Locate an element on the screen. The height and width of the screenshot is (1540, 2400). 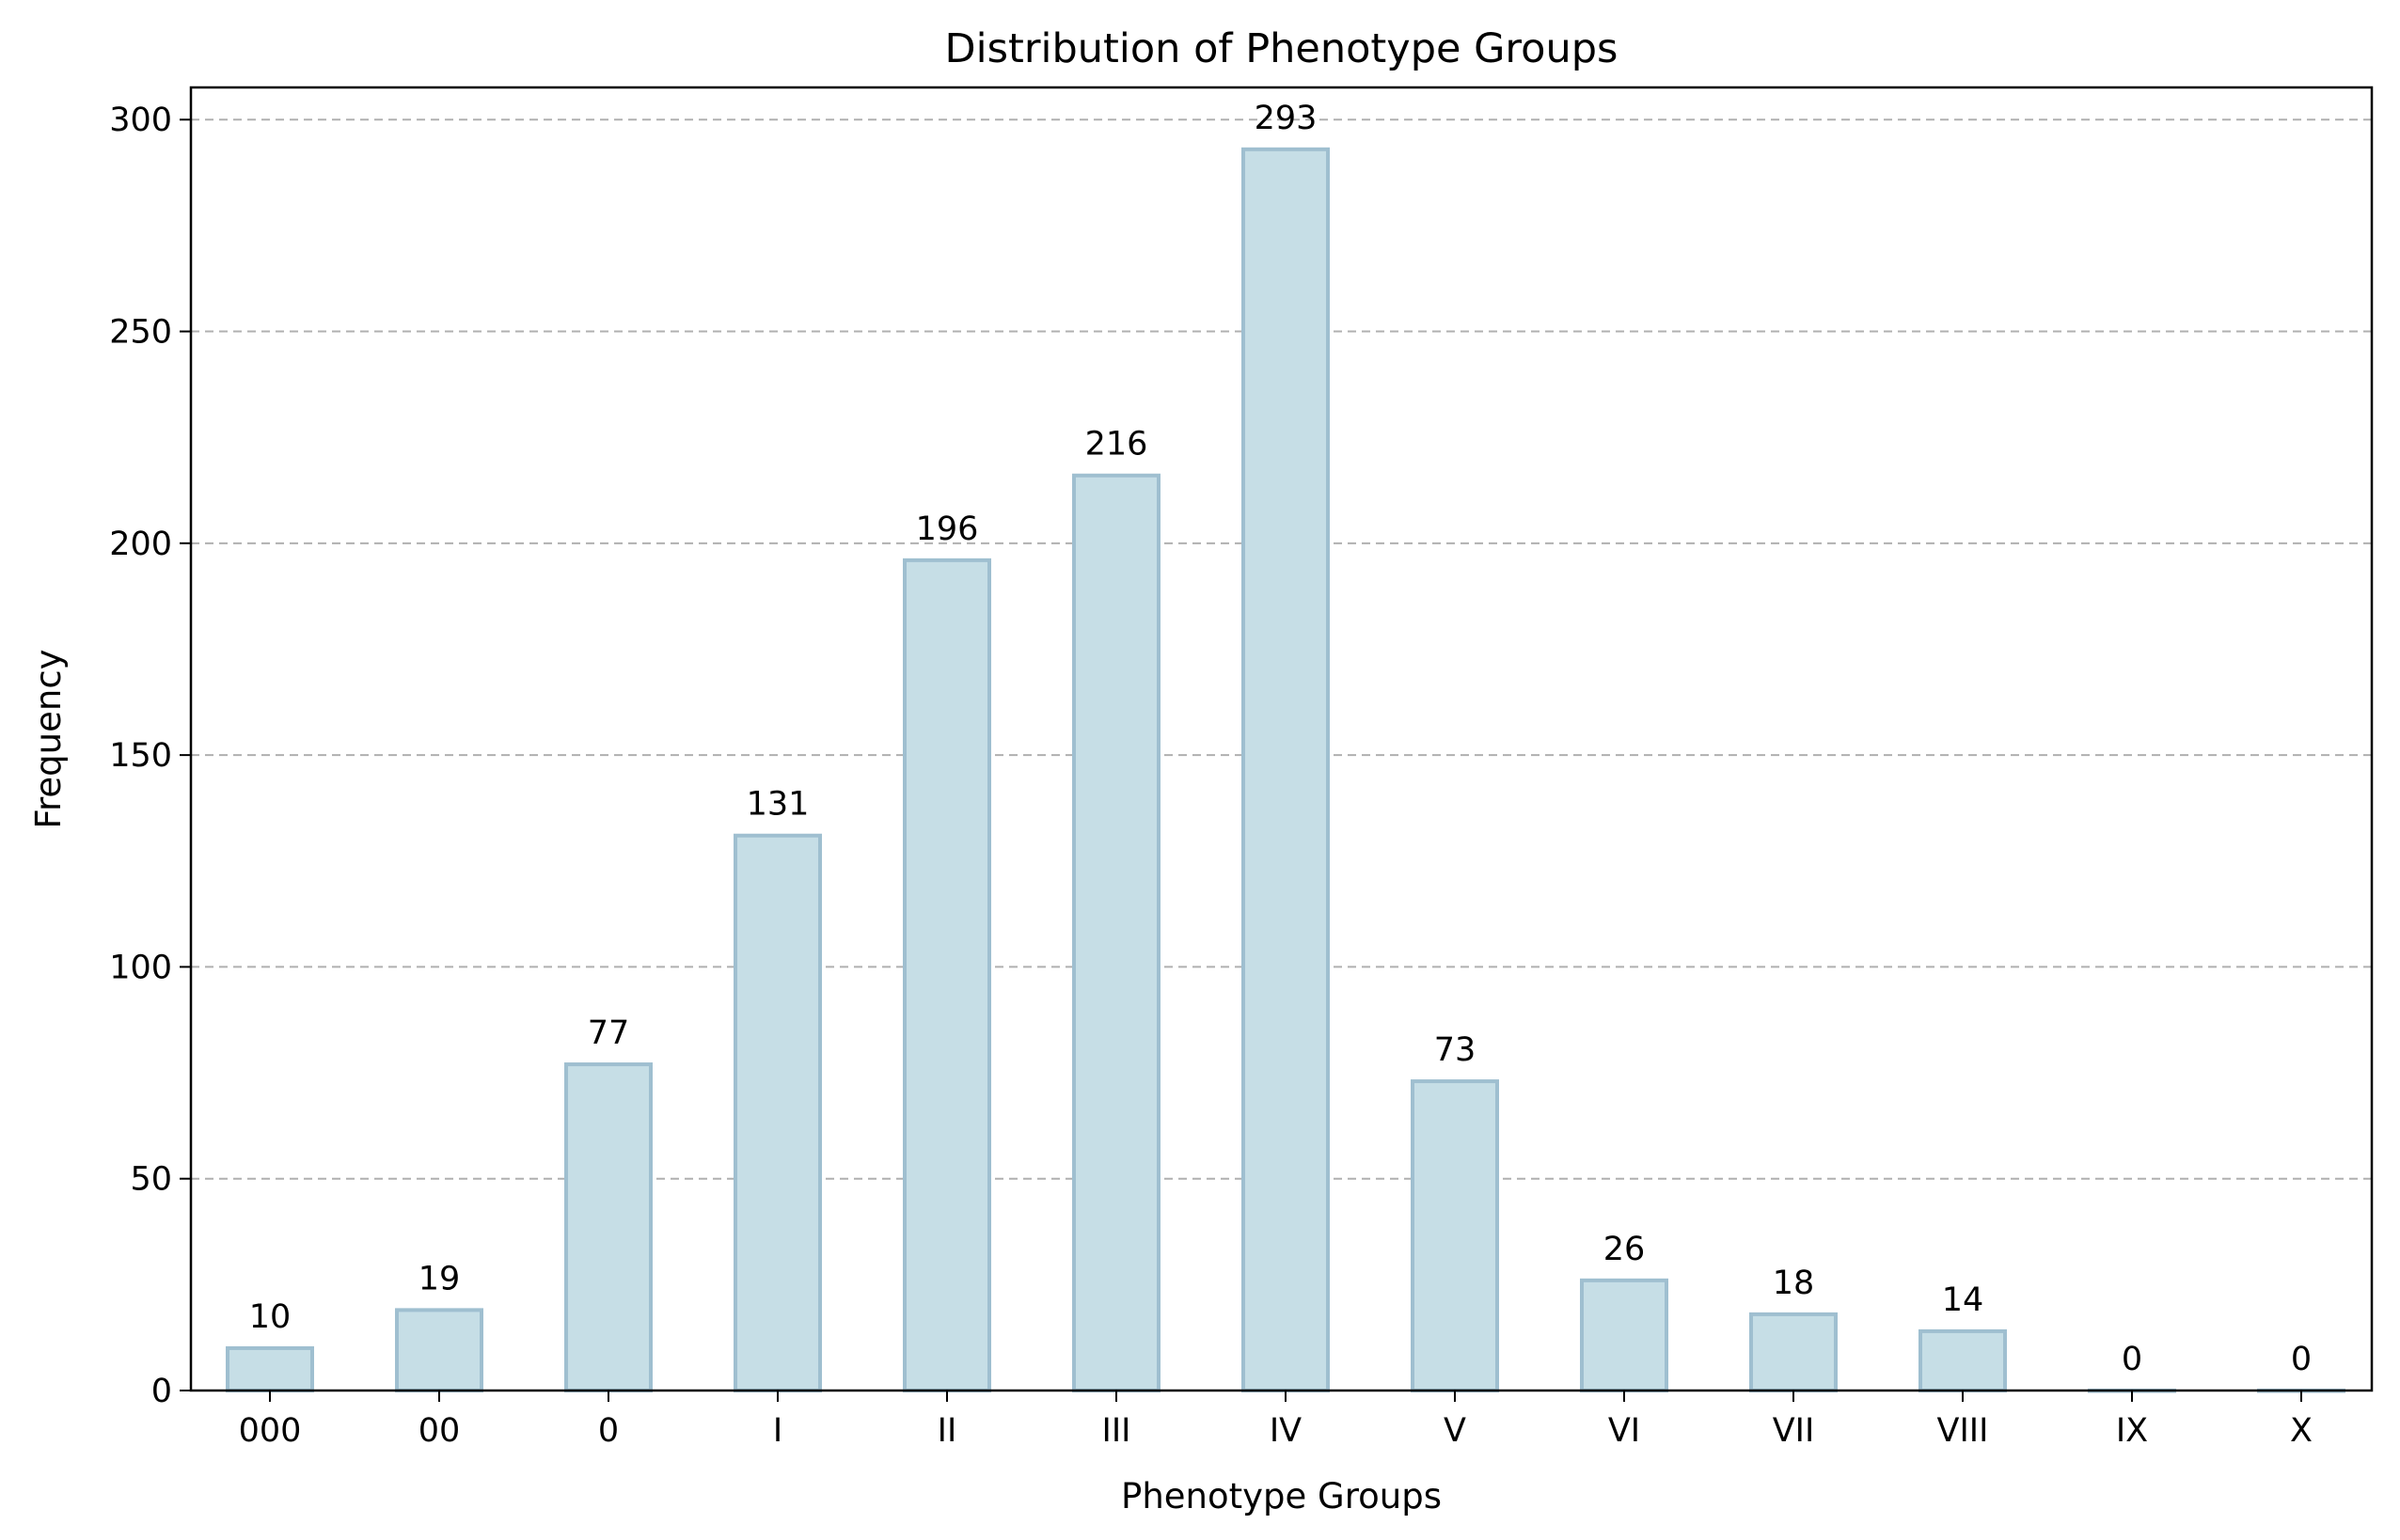
y-tick-label: 200 is located at coordinates (140, 545).